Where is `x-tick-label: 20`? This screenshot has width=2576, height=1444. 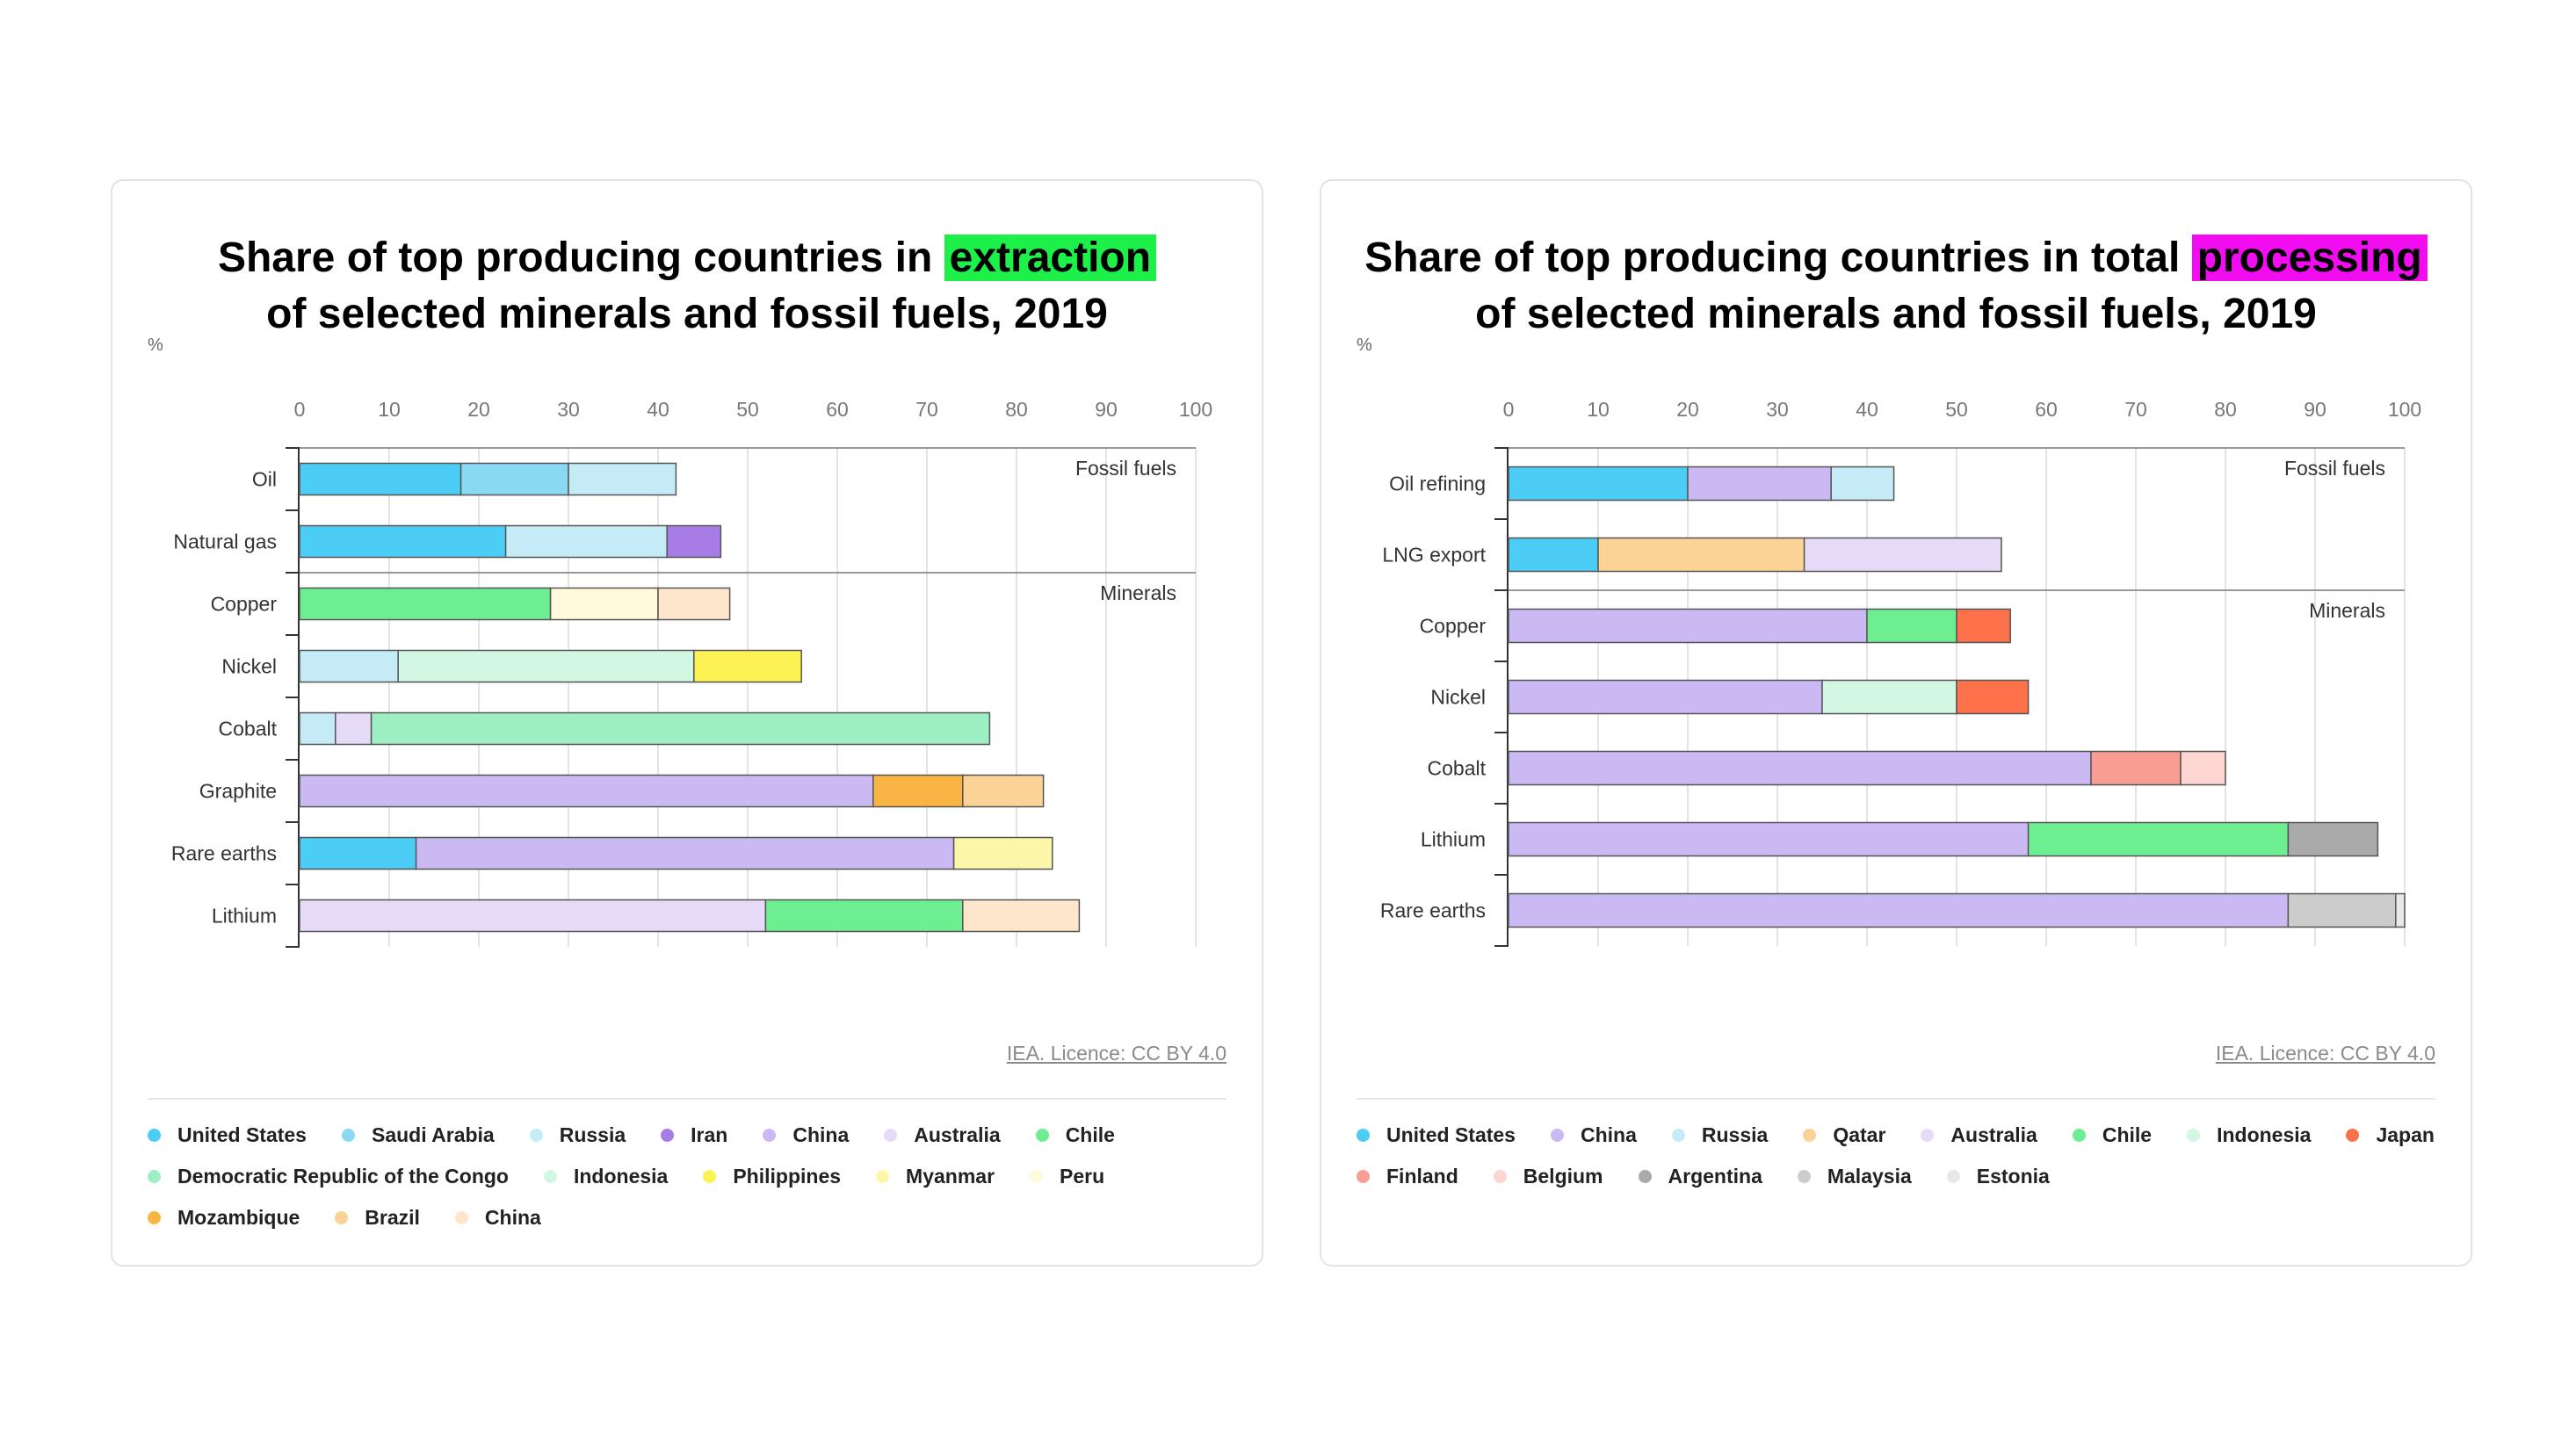
x-tick-label: 20 is located at coordinates (1687, 410).